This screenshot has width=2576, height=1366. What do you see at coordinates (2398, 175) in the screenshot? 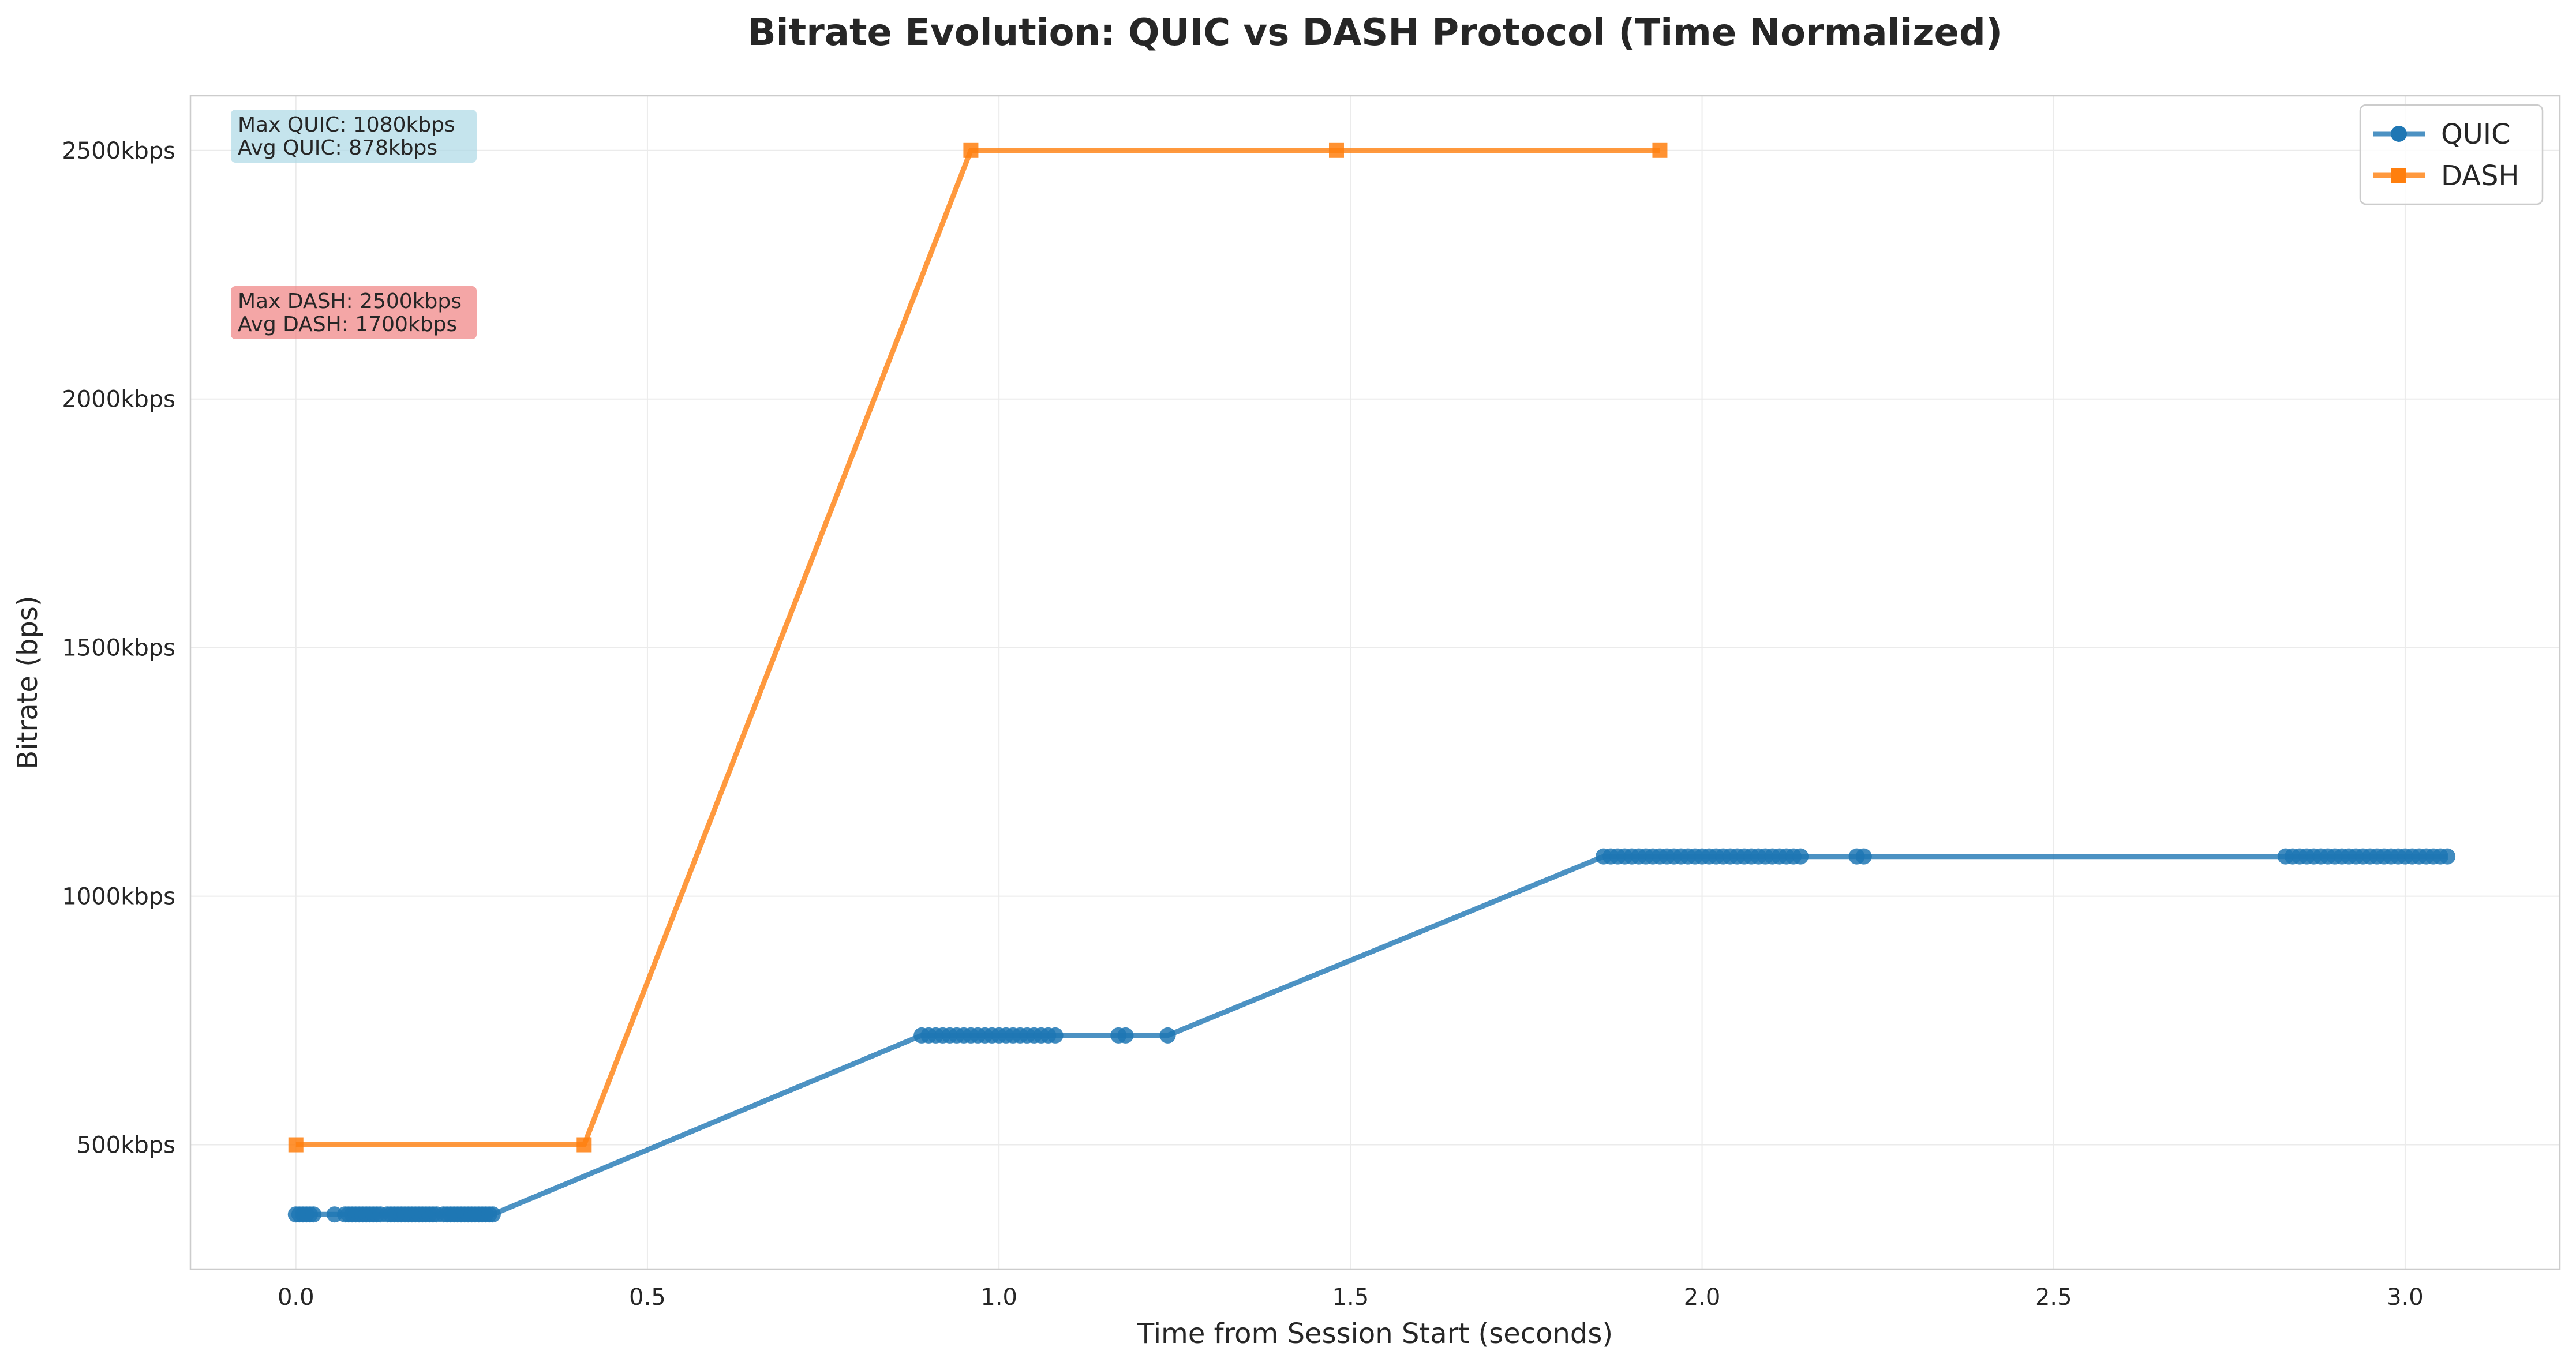
I see `dash-legend-marker` at bounding box center [2398, 175].